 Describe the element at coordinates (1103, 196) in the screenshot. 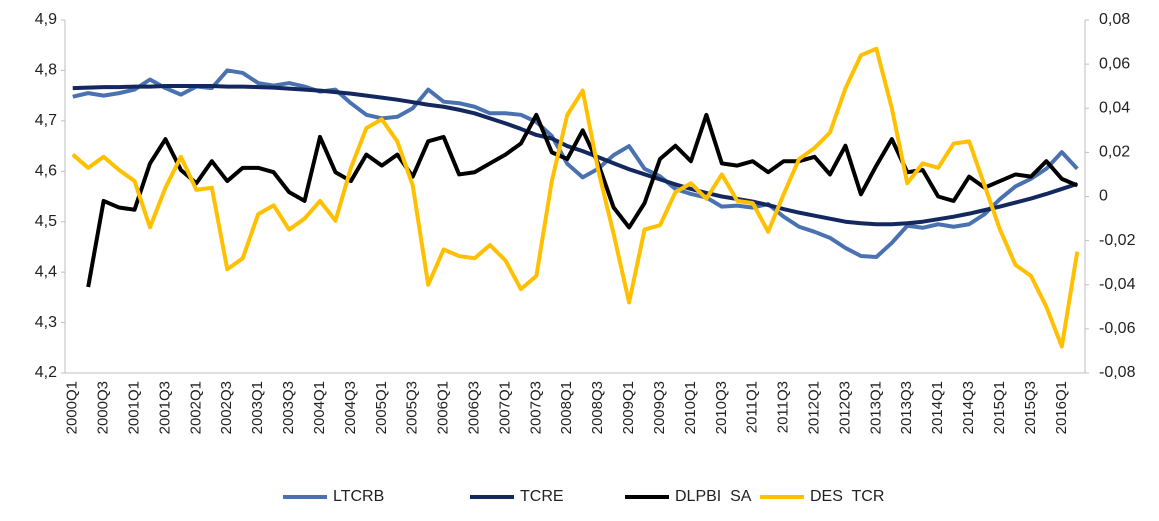

I see `y2-tick-label: 0` at that location.